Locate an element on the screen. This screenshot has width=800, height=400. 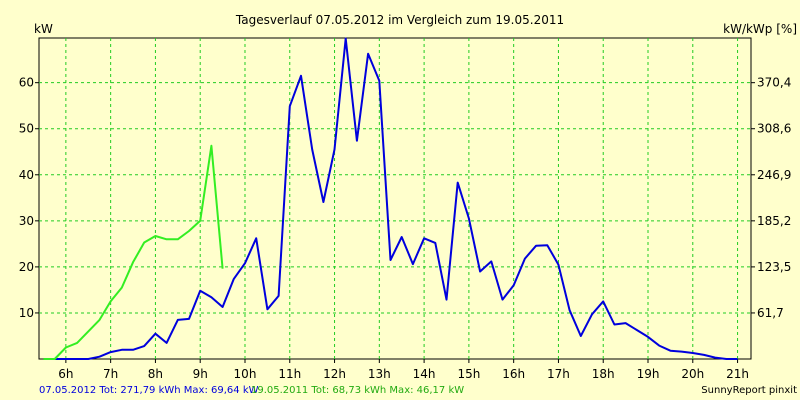
legend-series-2: 19.05.2011 Tot: 68,73 kWh Max: 46,17 kW is located at coordinates (357, 390).